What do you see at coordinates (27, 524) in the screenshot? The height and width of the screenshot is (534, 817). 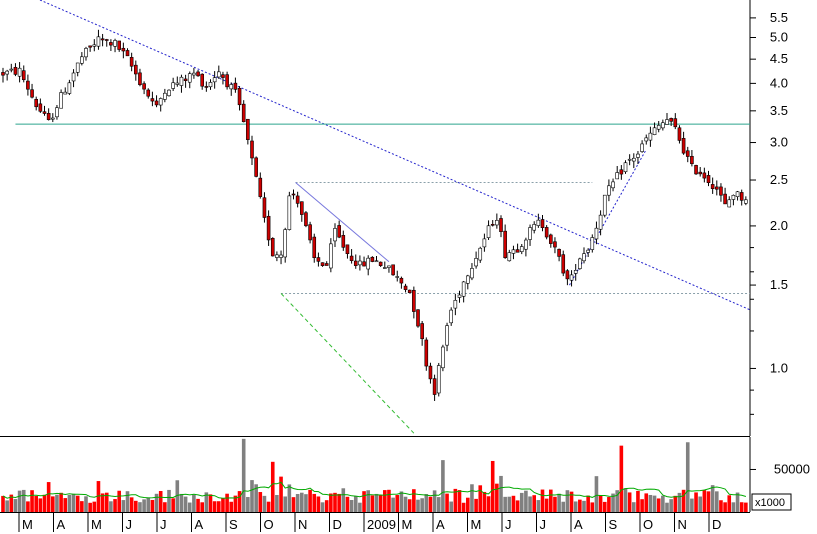 I see `date-tick-label: M` at bounding box center [27, 524].